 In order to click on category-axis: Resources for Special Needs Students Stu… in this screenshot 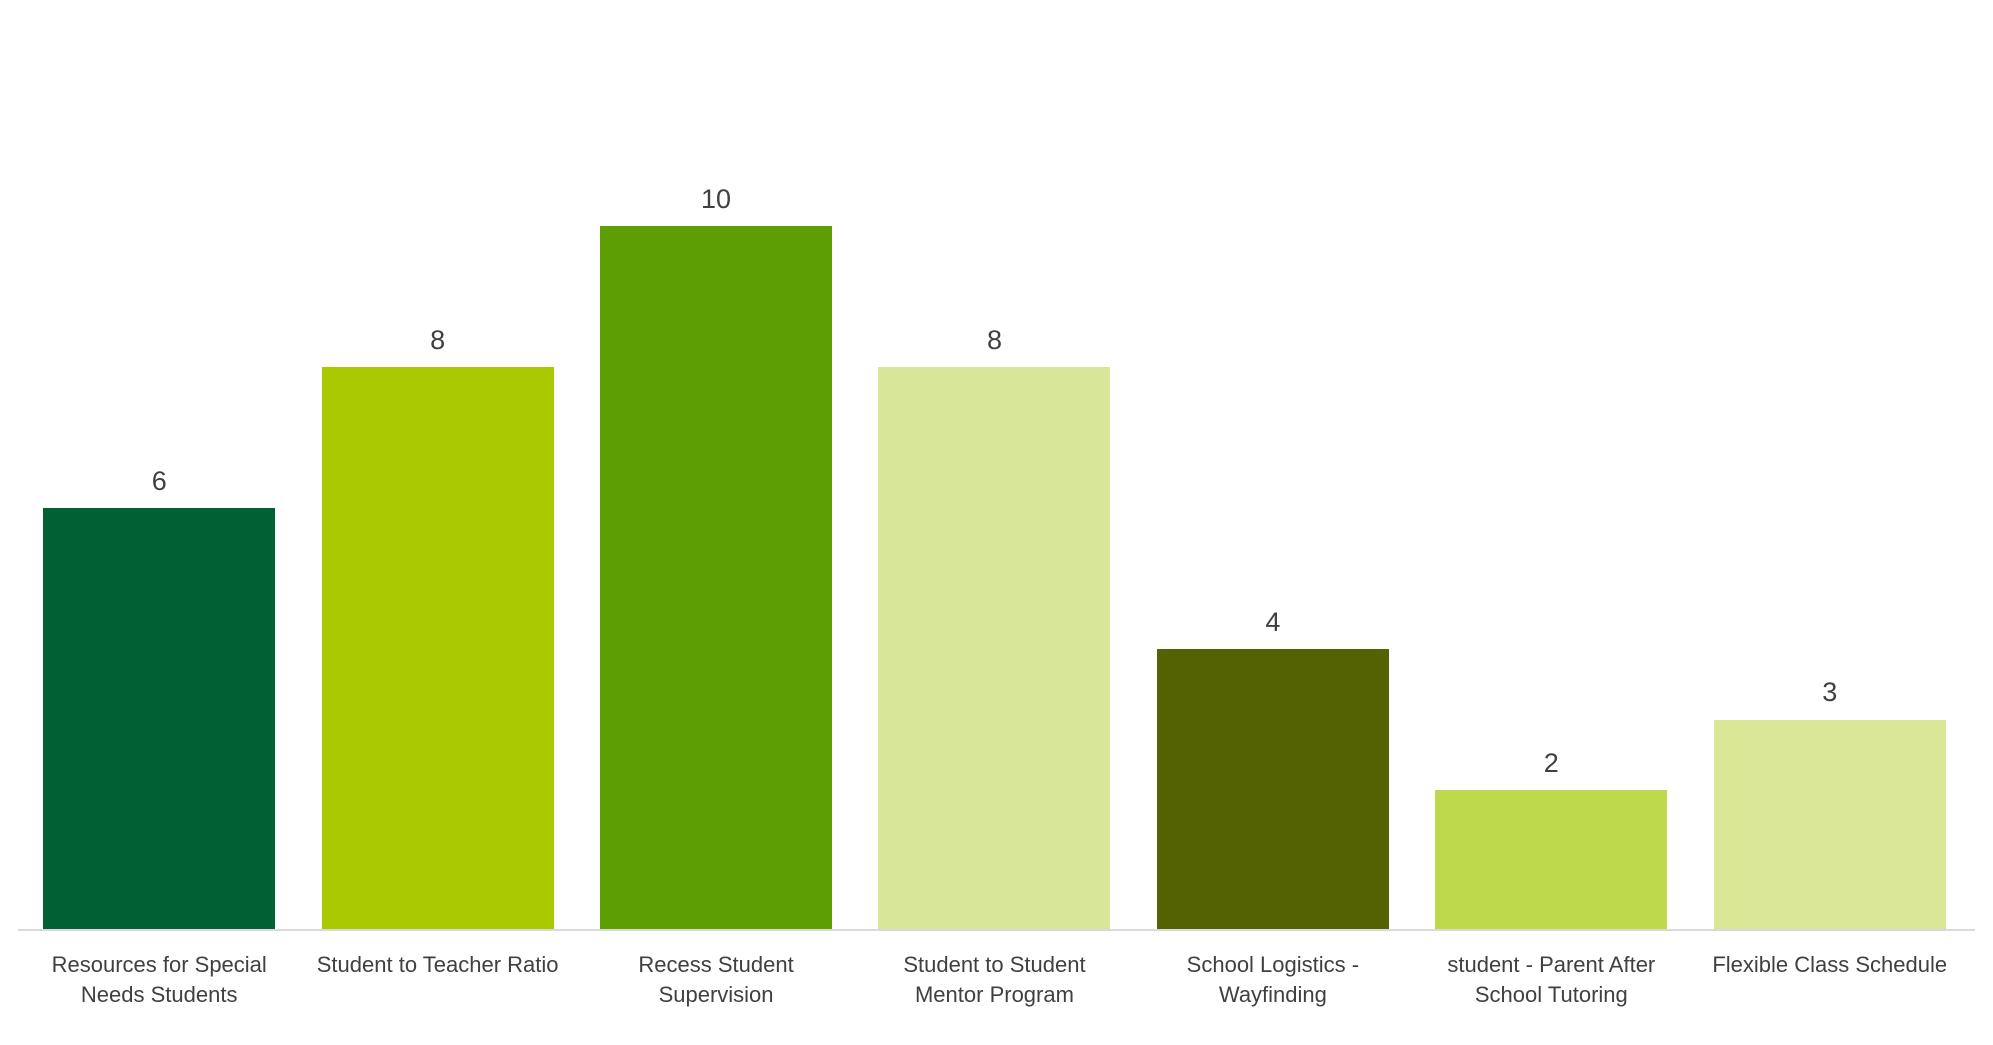, I will do `click(994, 971)`.